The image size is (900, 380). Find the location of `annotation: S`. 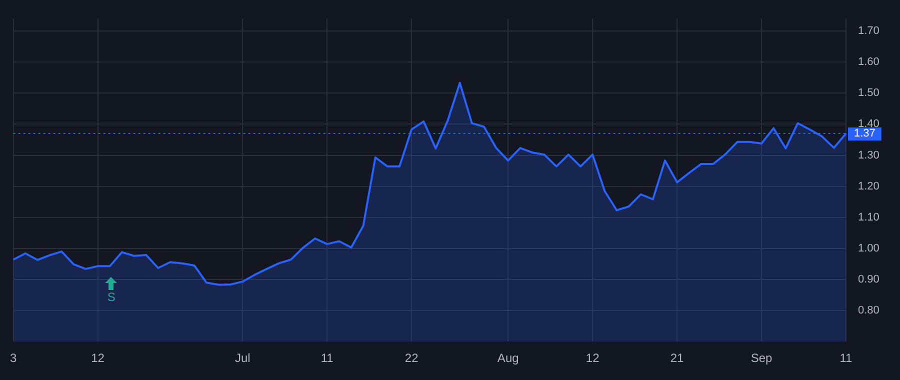

annotation: S is located at coordinates (111, 297).